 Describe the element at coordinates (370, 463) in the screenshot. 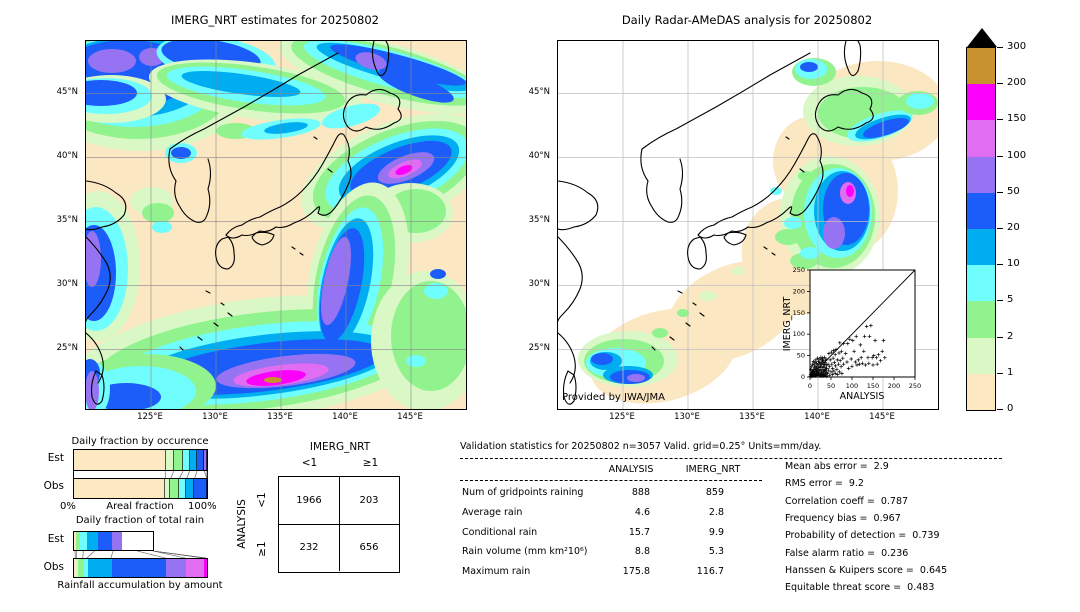

I see `contingency-col-label-ge1: ≥1` at that location.